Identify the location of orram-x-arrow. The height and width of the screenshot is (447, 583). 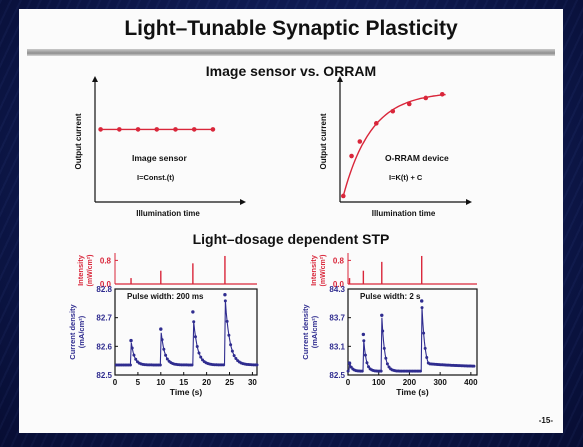
(469, 202).